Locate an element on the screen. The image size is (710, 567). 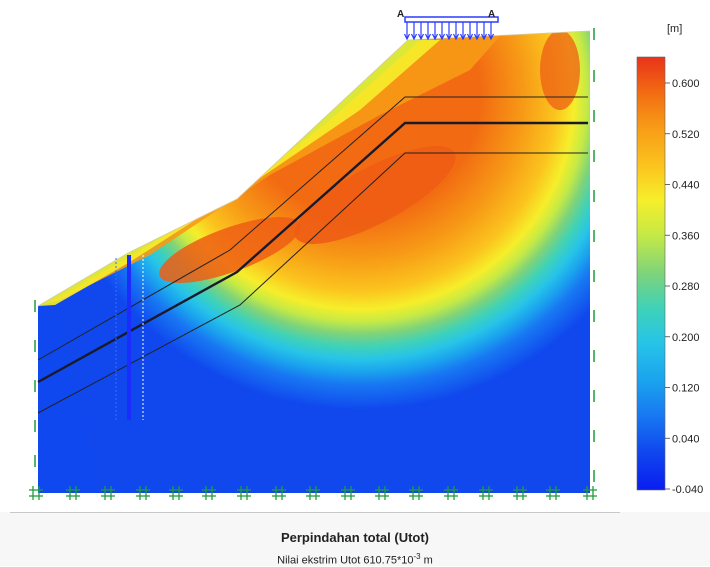
extreme-value-label: Nilai ekstrim Utot 610.75*10-3 m is located at coordinates (355, 559).